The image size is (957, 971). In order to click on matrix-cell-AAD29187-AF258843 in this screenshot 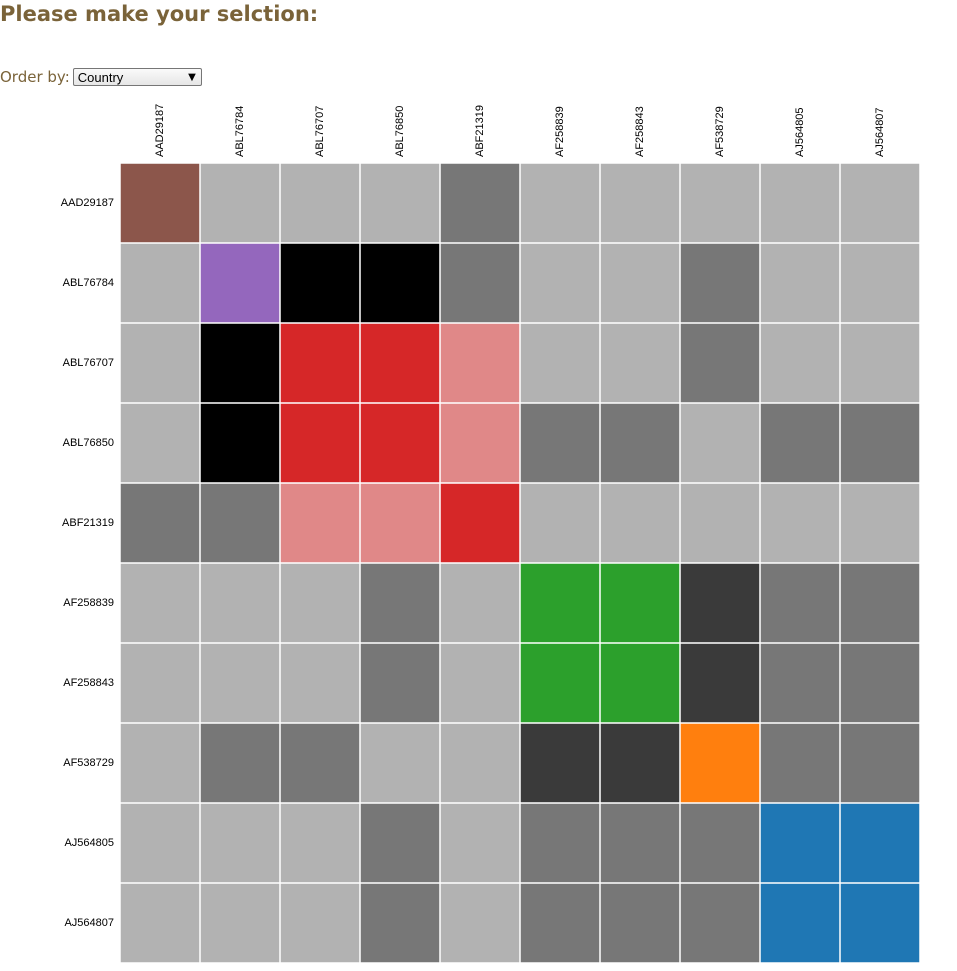, I will do `click(640, 203)`.